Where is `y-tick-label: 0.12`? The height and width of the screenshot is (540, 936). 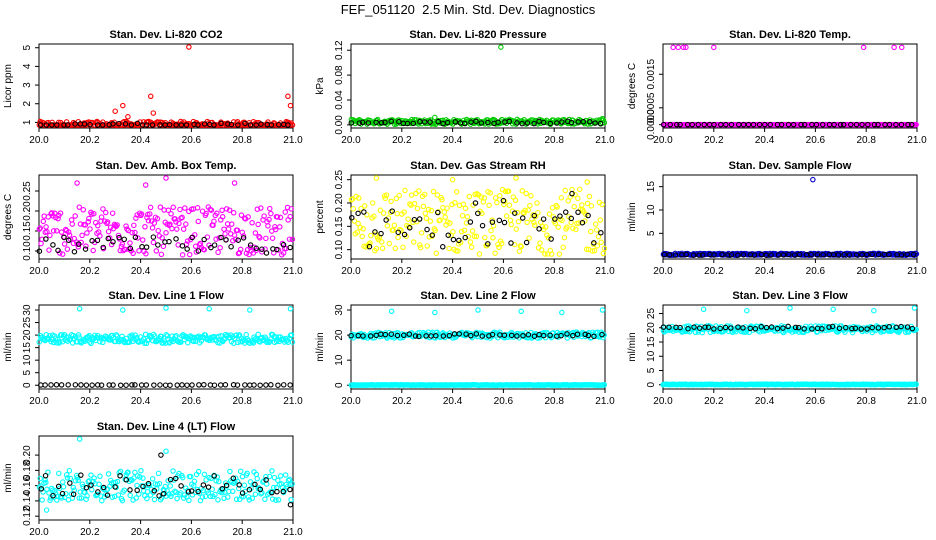
y-tick-label: 0.12 is located at coordinates (339, 50).